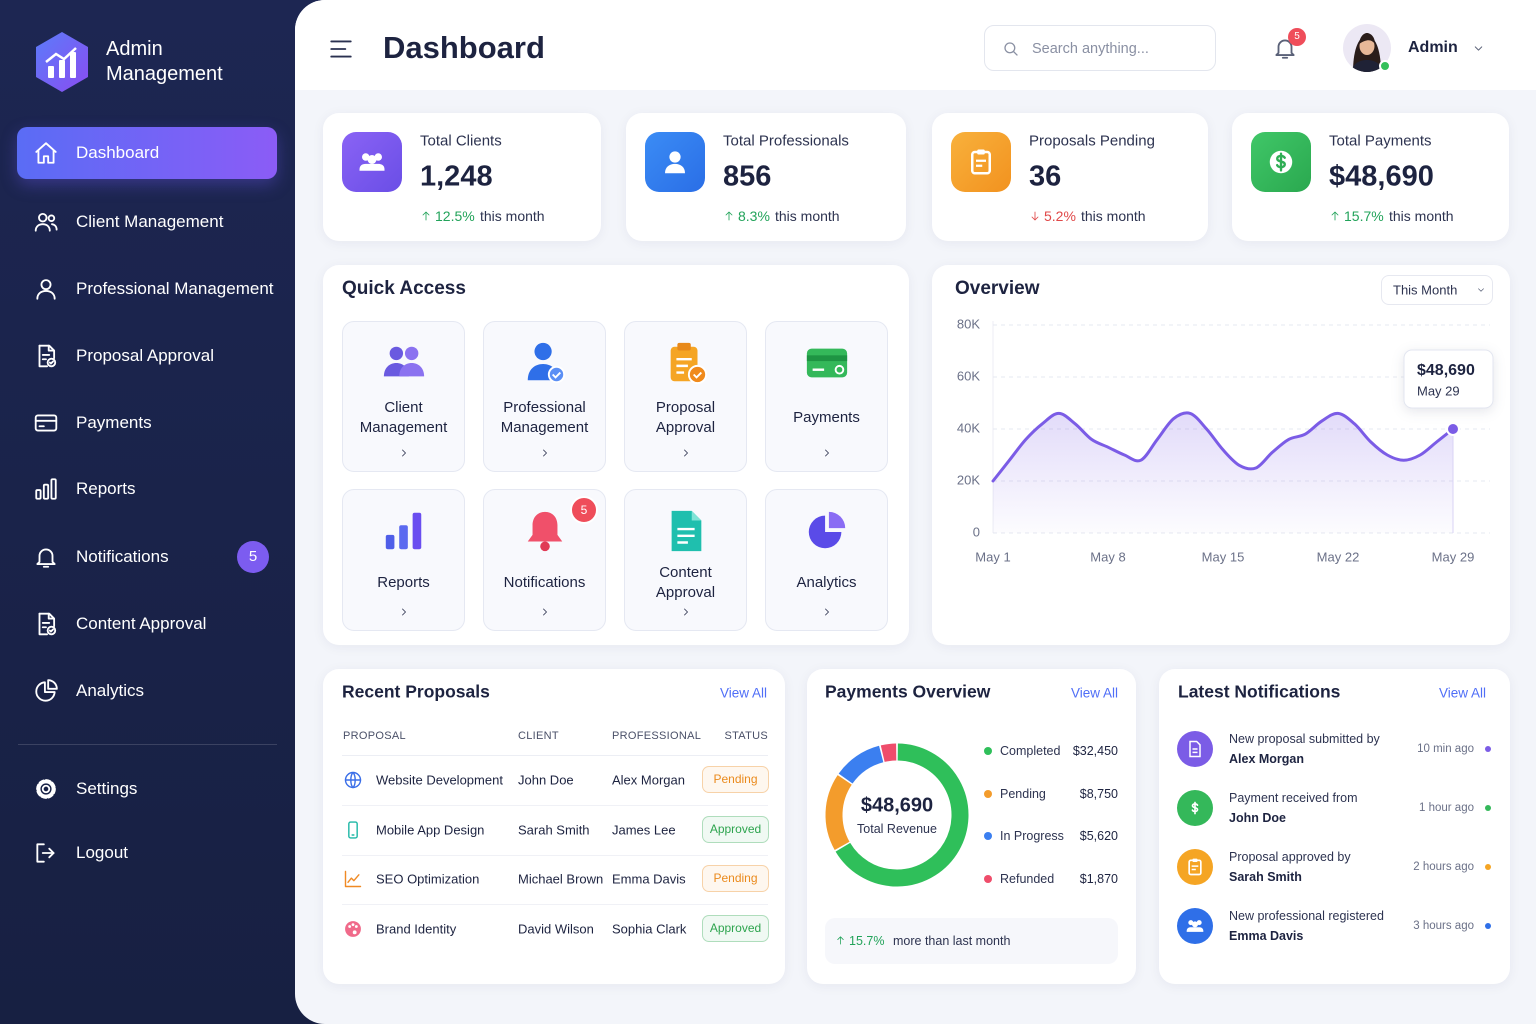 The image size is (1536, 1024). I want to click on menu-button, so click(341, 49).